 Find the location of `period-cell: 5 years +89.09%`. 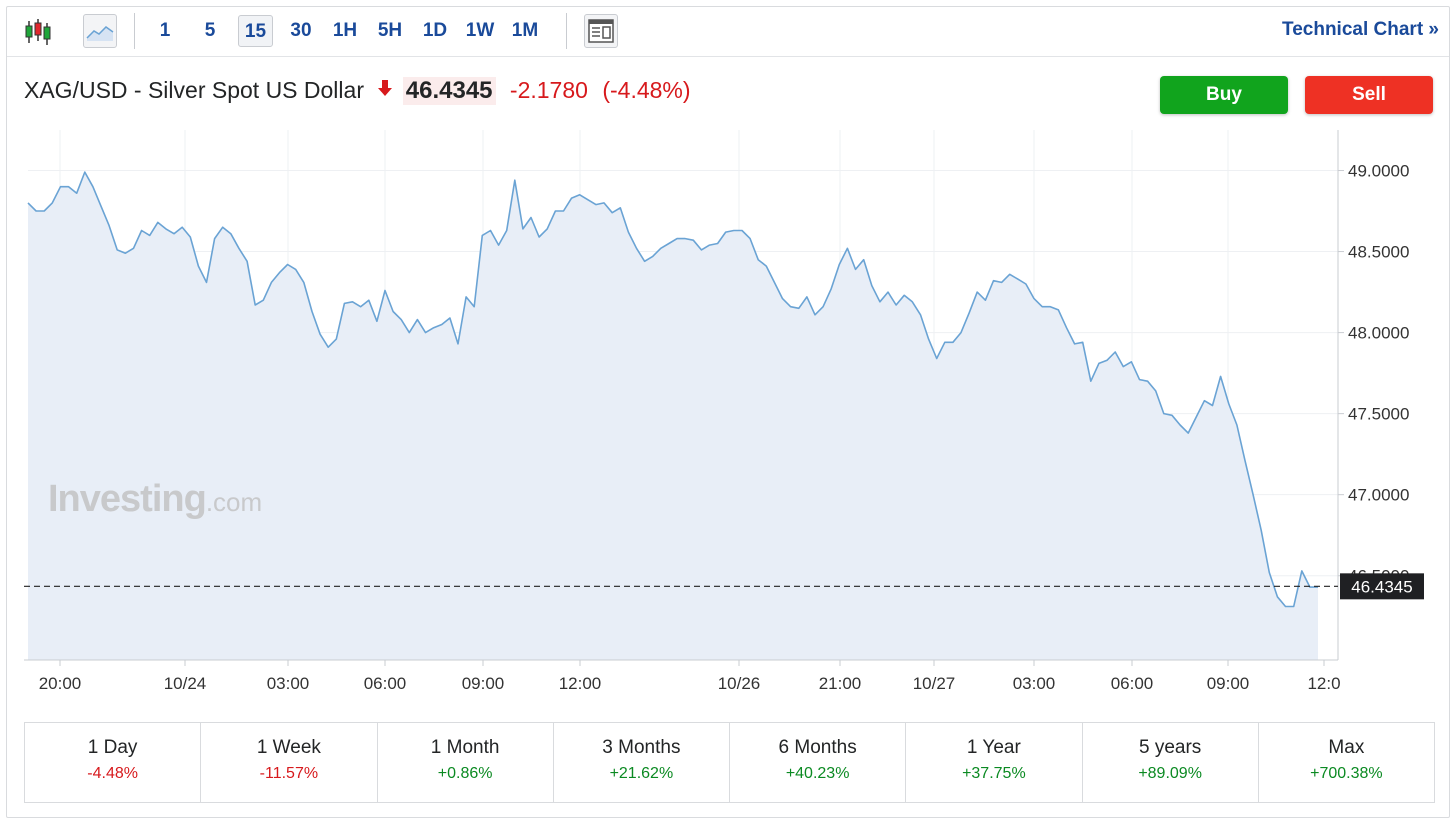

period-cell: 5 years +89.09% is located at coordinates (1171, 762).